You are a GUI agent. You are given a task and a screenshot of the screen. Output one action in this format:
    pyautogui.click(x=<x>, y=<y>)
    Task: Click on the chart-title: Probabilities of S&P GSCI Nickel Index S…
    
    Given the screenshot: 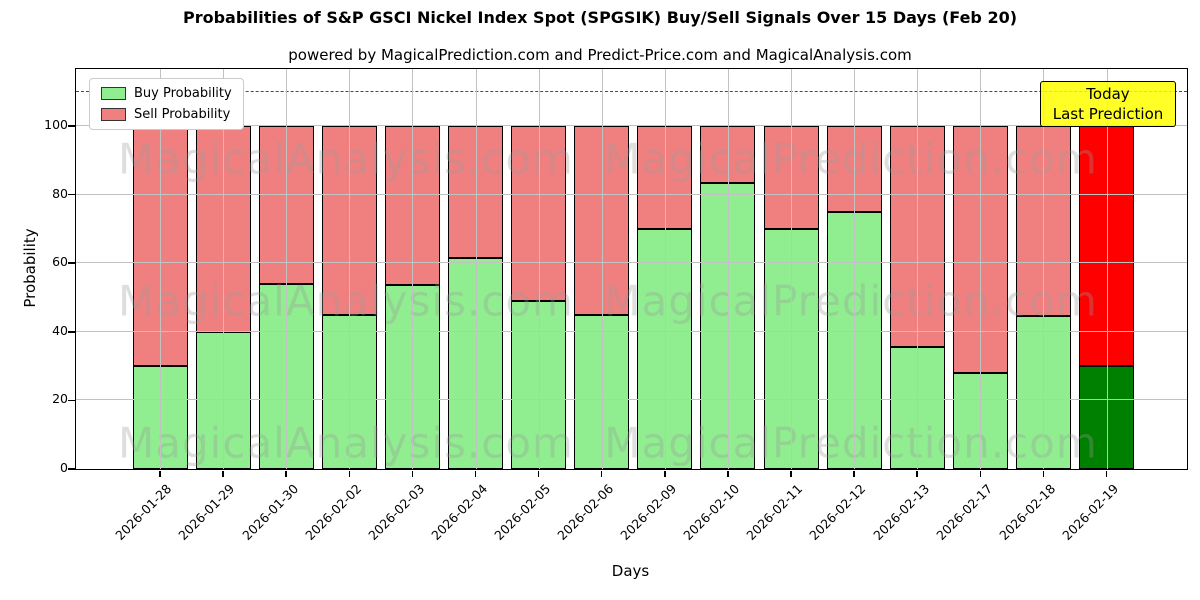 What is the action you would take?
    pyautogui.click(x=600, y=17)
    